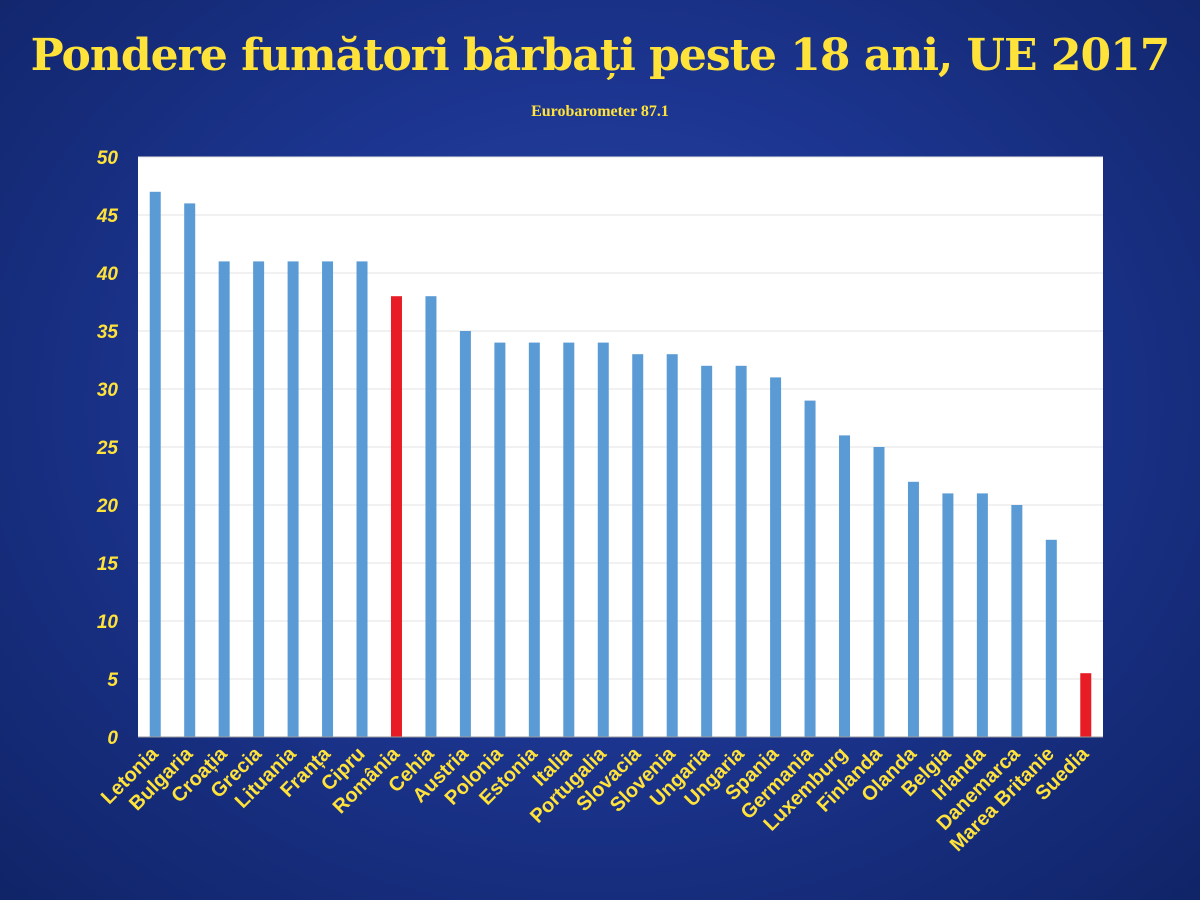 This screenshot has width=1200, height=900. Describe the element at coordinates (112, 738) in the screenshot. I see `y-tick-label: 0` at that location.